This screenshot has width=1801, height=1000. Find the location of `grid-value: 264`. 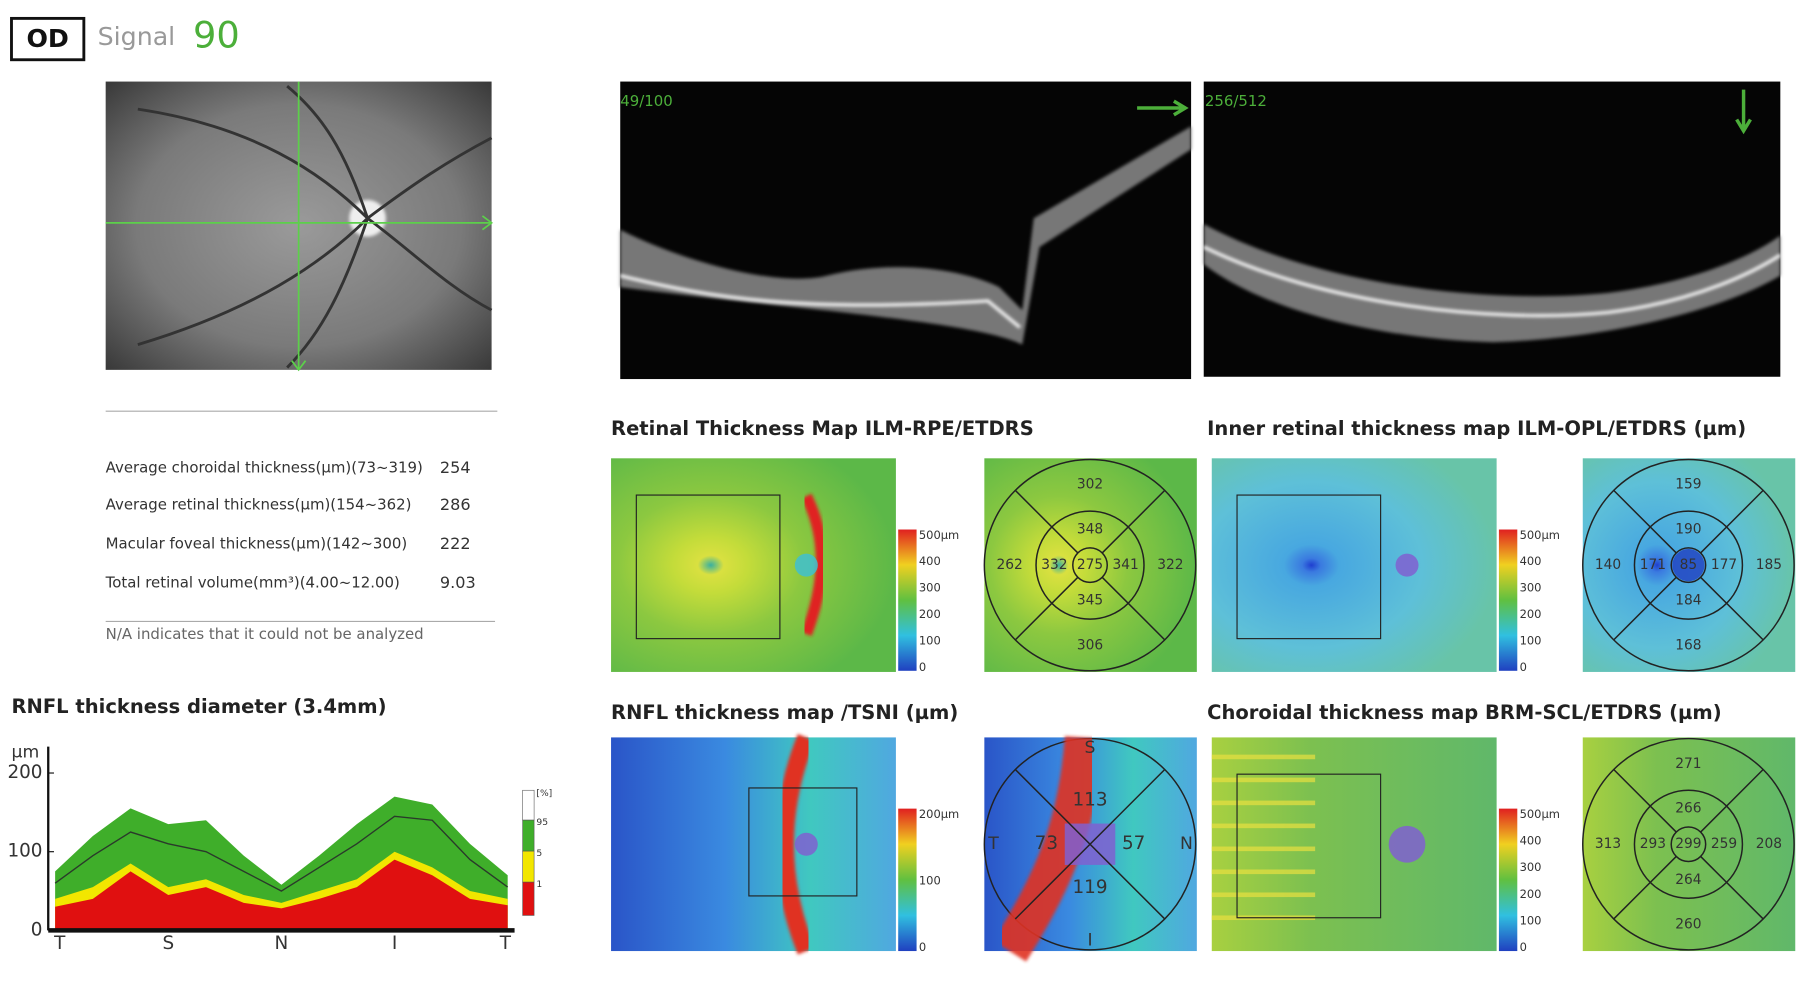

grid-value: 264 is located at coordinates (1688, 880).